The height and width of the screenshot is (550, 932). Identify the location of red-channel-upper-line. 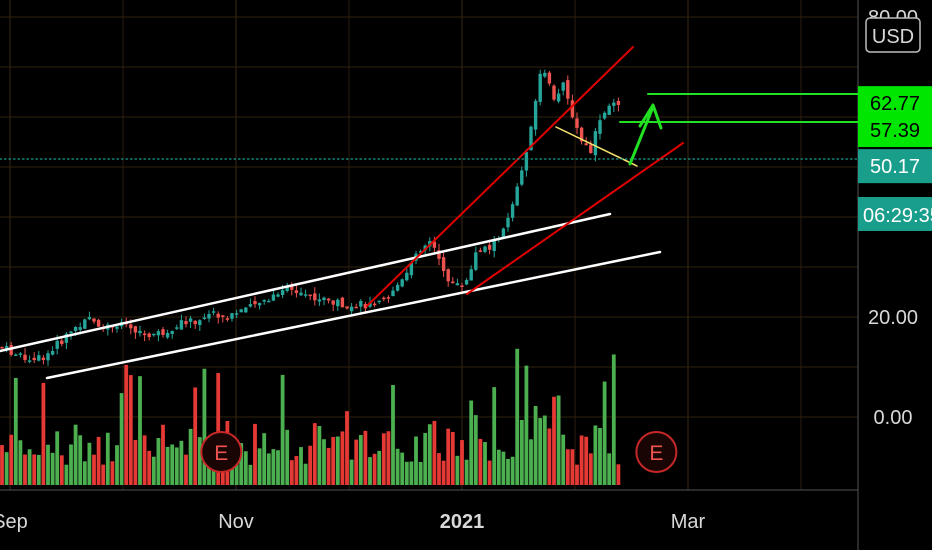
(500, 176).